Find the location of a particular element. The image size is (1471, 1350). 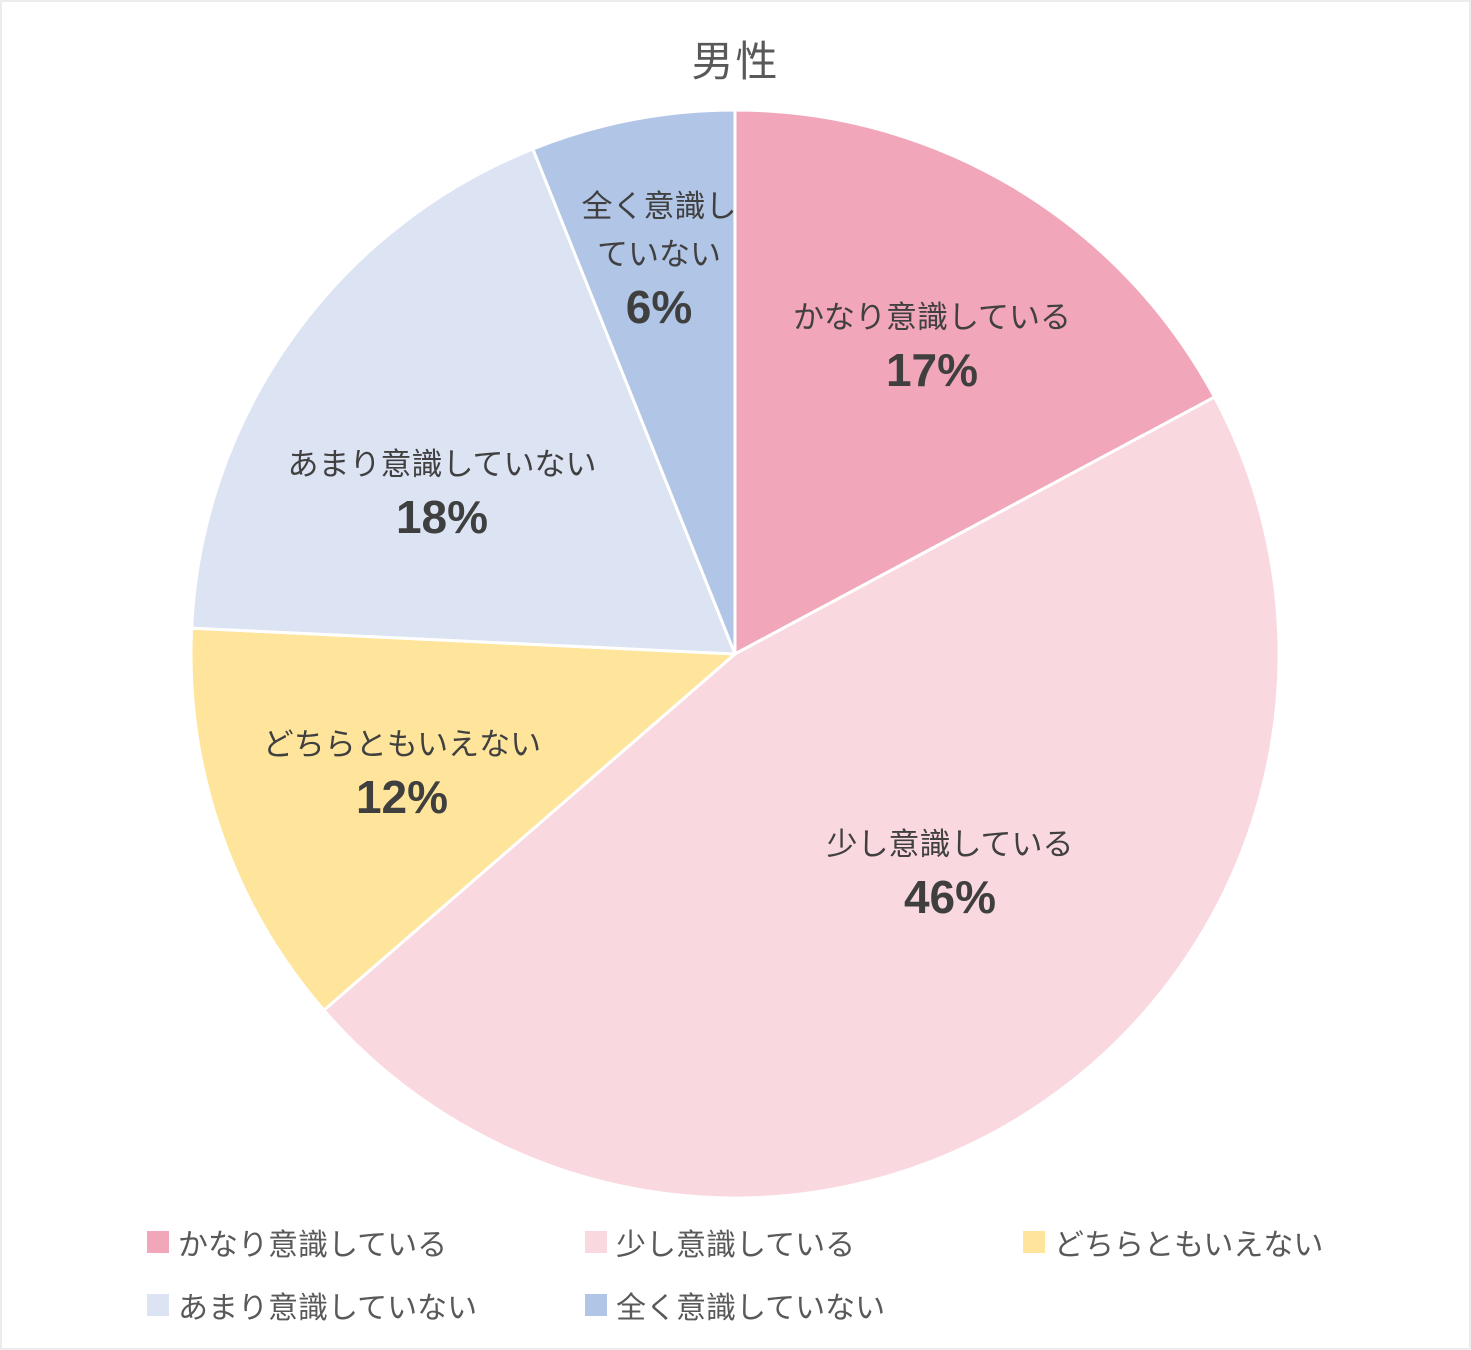

slice-label-mattaku: 全く意識していない 6% is located at coordinates (659, 260).